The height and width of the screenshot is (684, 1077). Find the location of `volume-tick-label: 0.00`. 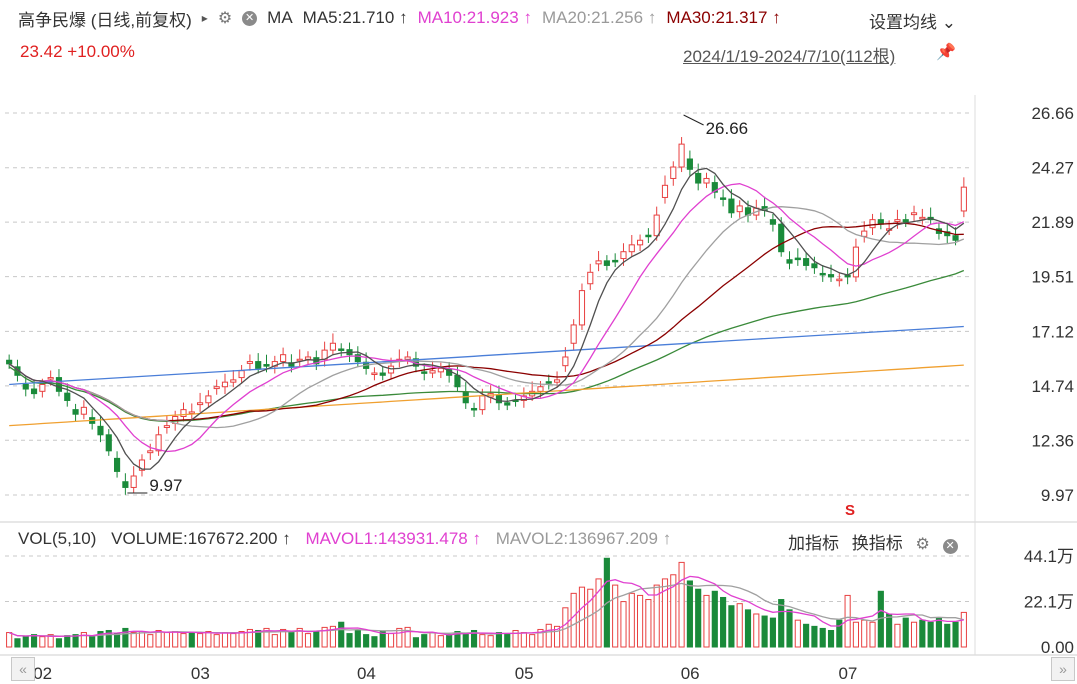

volume-tick-label: 0.00 is located at coordinates (1057, 647).